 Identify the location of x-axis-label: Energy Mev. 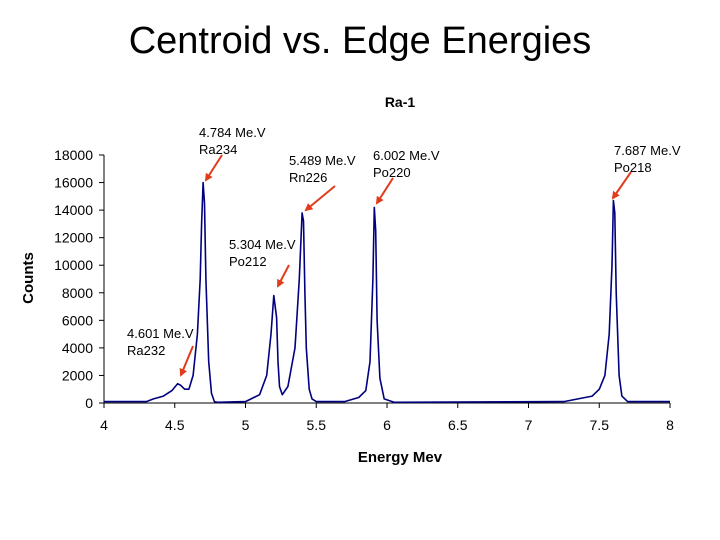
(400, 457).